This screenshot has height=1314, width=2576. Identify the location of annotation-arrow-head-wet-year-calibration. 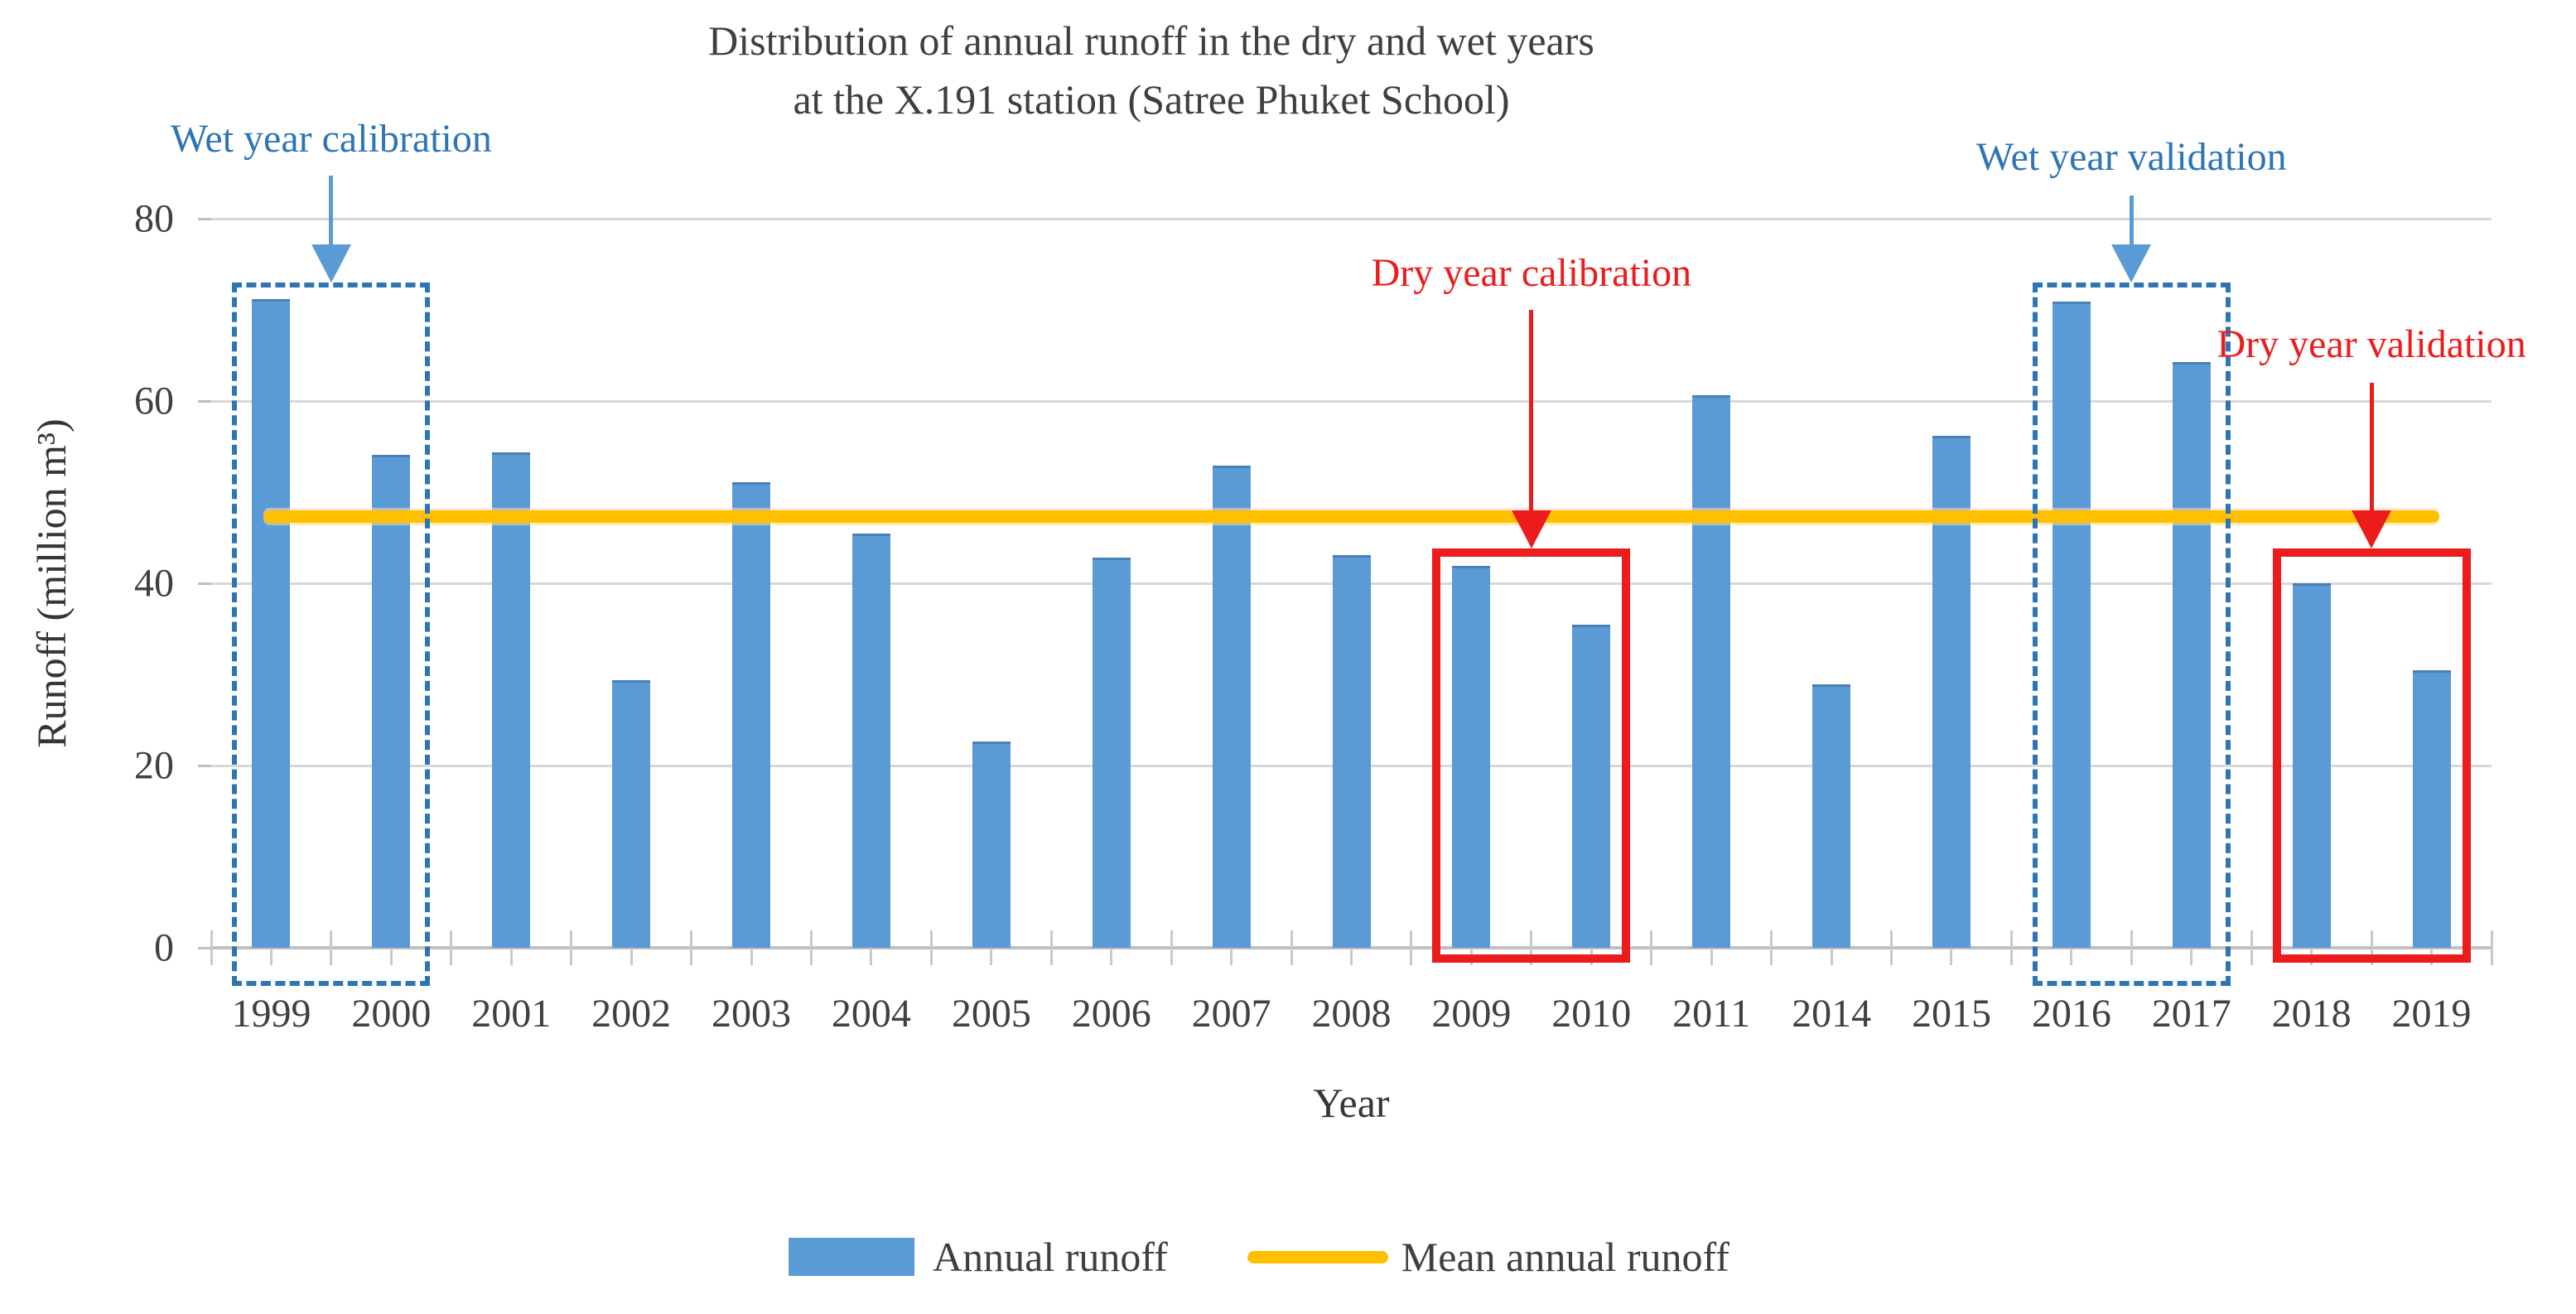
(331, 263).